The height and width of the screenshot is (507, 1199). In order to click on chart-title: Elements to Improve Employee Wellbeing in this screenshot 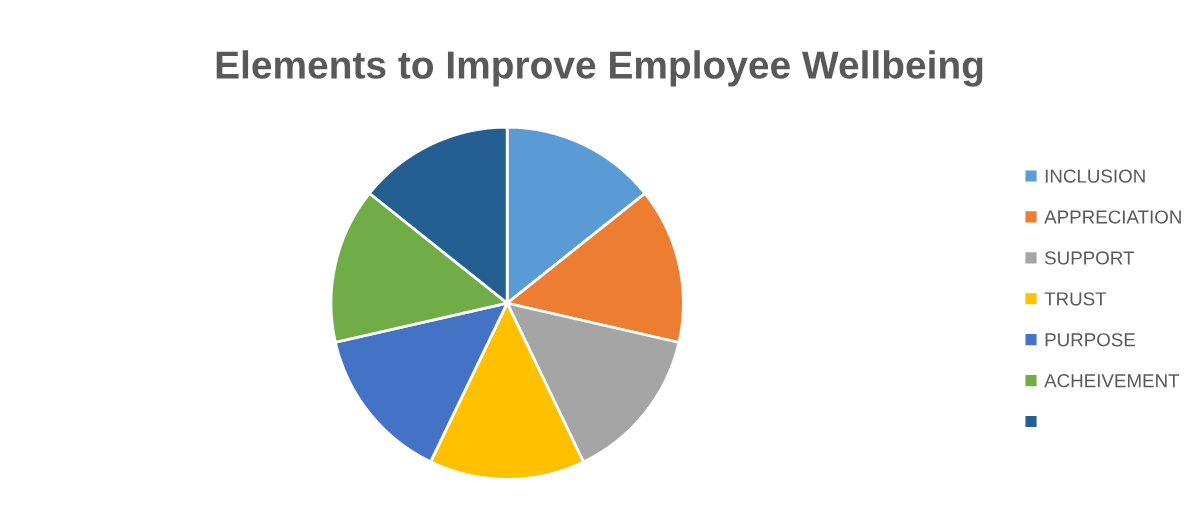, I will do `click(599, 68)`.